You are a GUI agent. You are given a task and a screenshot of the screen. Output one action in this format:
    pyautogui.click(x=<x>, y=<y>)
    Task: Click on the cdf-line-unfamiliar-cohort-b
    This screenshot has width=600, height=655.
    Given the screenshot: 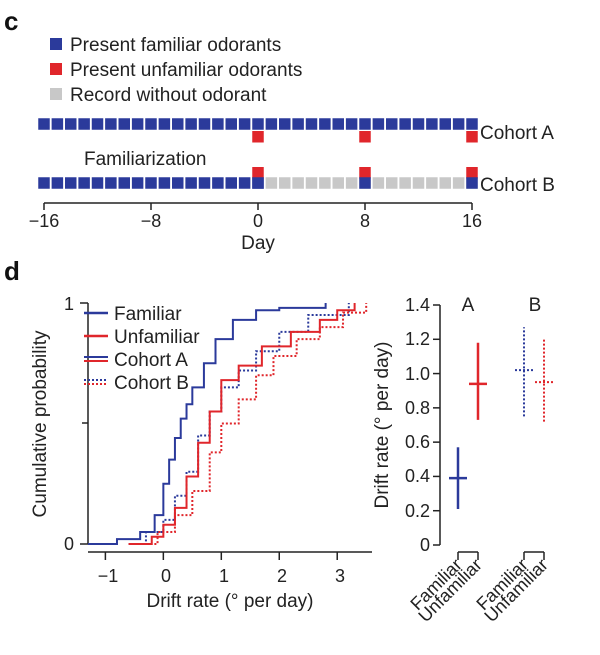 What is the action you would take?
    pyautogui.click(x=251, y=424)
    